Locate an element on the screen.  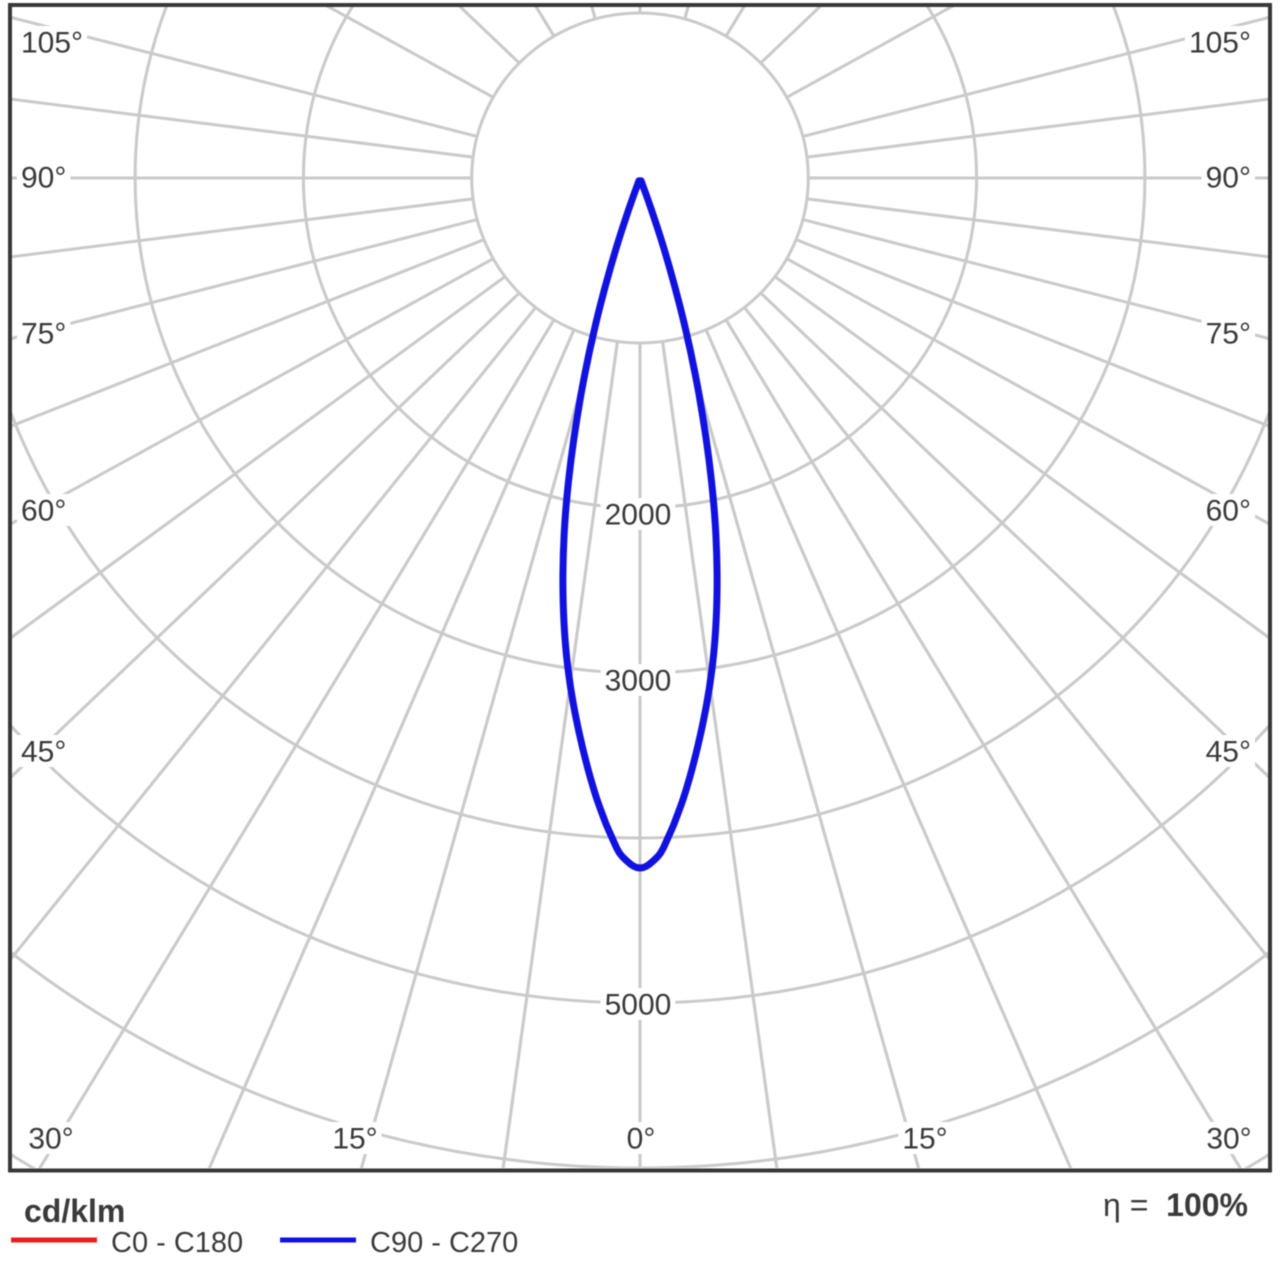
svg-text: 2000 is located at coordinates (638, 515).